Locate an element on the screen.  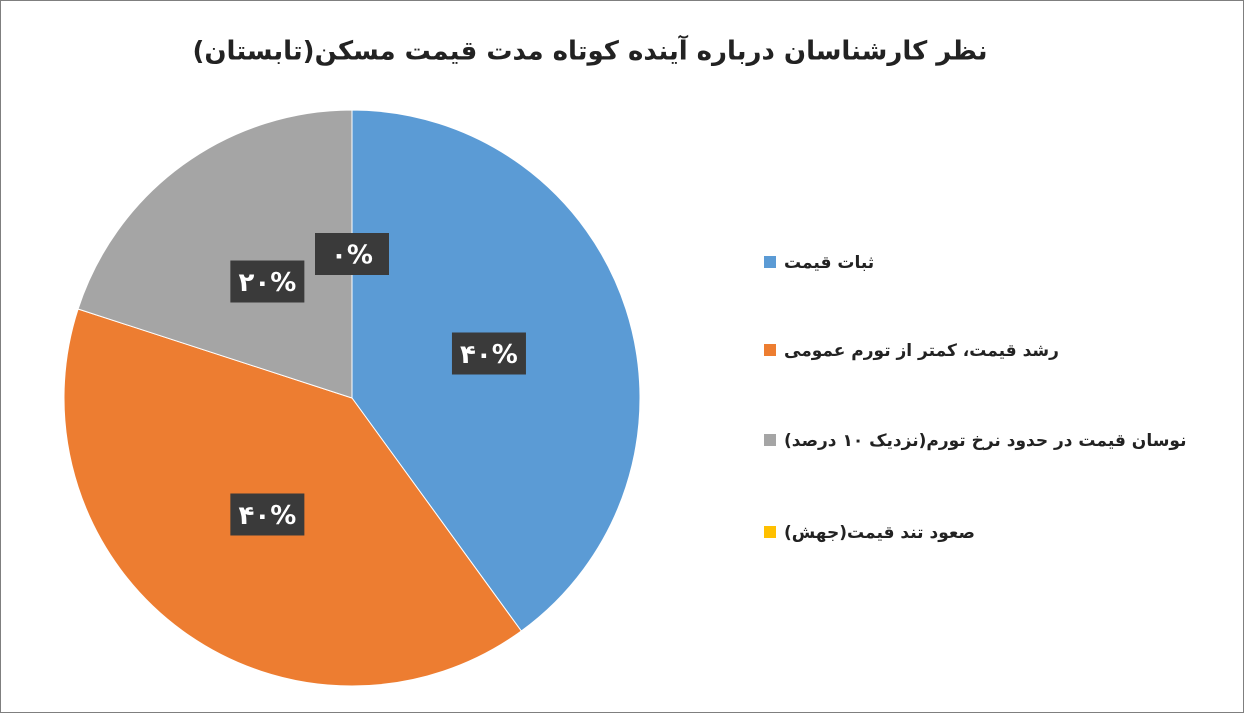
data-label: ۰% is located at coordinates (352, 256).